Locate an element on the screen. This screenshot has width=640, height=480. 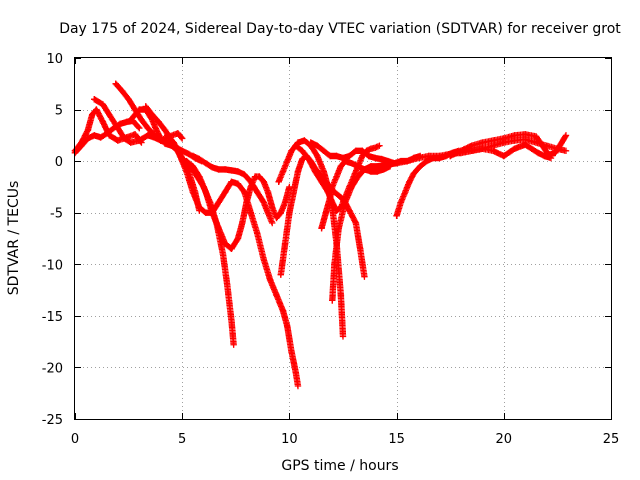
x-tick-label: 5 is located at coordinates (182, 439).